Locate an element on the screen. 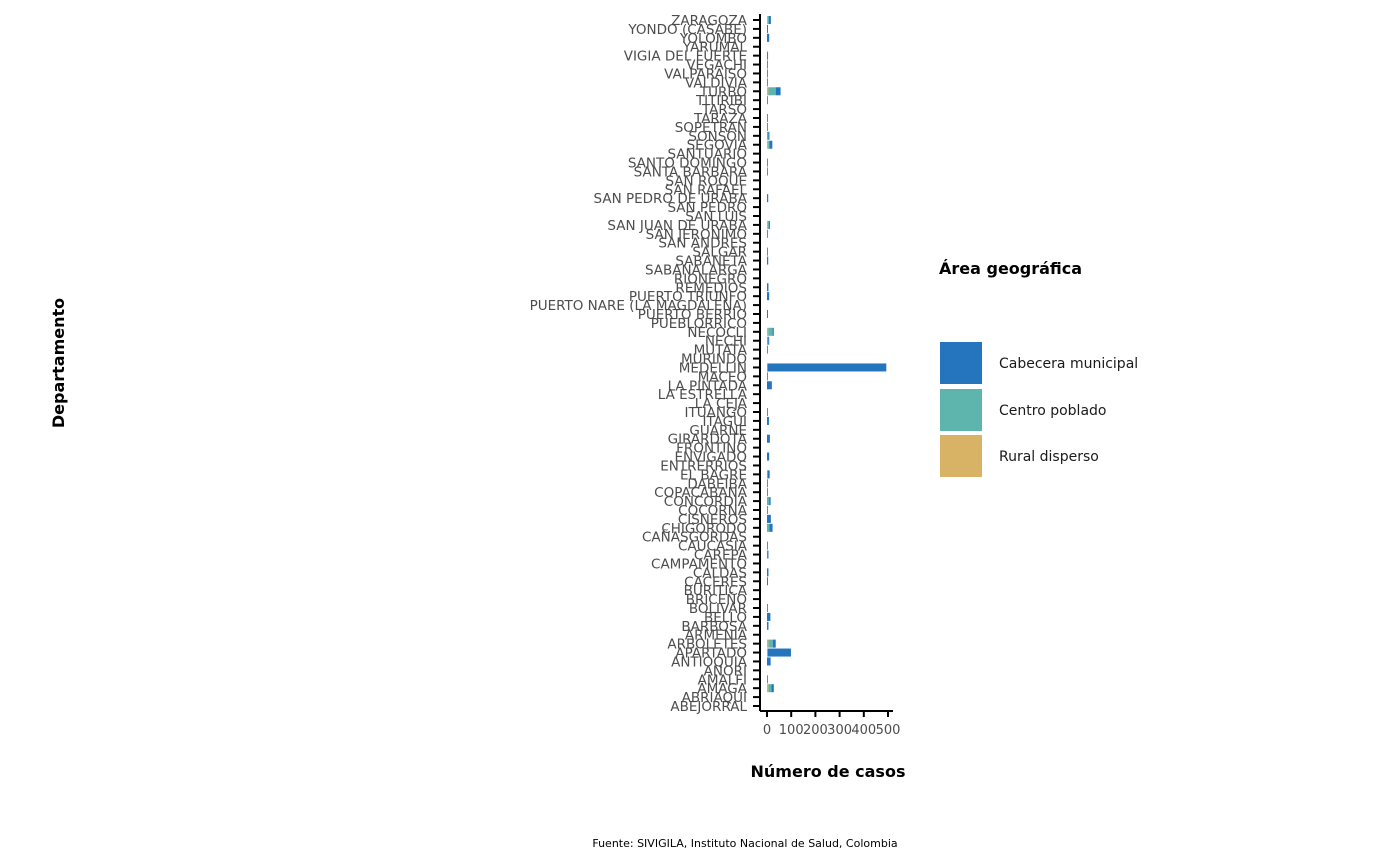 Image resolution: width=1400 pixels, height=866 pixels. y-ticks is located at coordinates (756, 363).